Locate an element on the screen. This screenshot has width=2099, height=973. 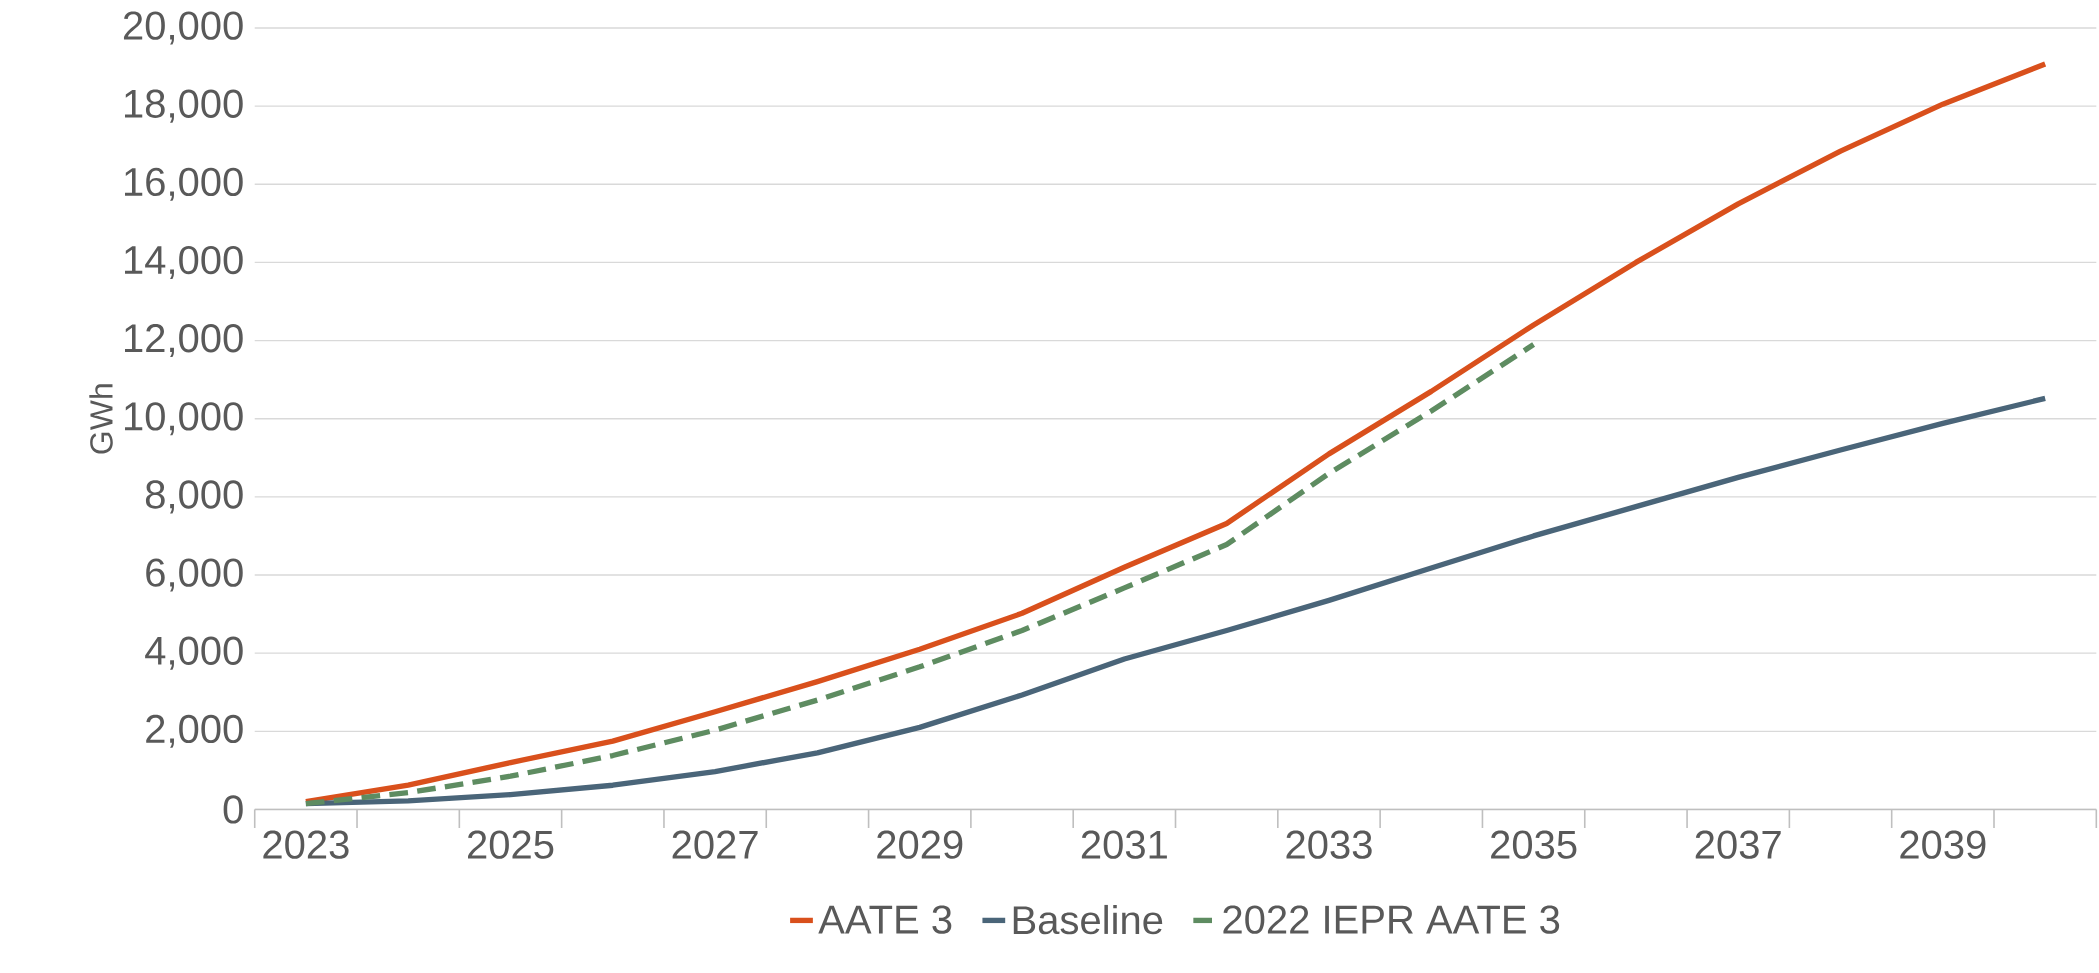
y-tick-label: 4,000 is located at coordinates (194, 653).